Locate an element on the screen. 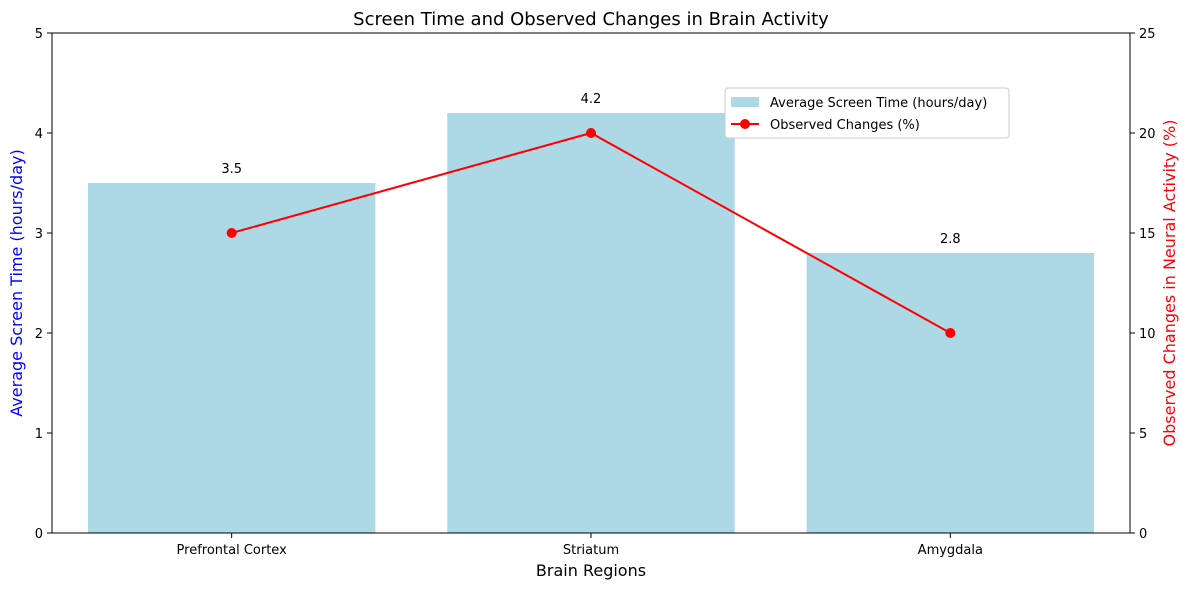 Image resolution: width=1189 pixels, height=590 pixels. y2-tick-label-0: 0 is located at coordinates (1143, 534).